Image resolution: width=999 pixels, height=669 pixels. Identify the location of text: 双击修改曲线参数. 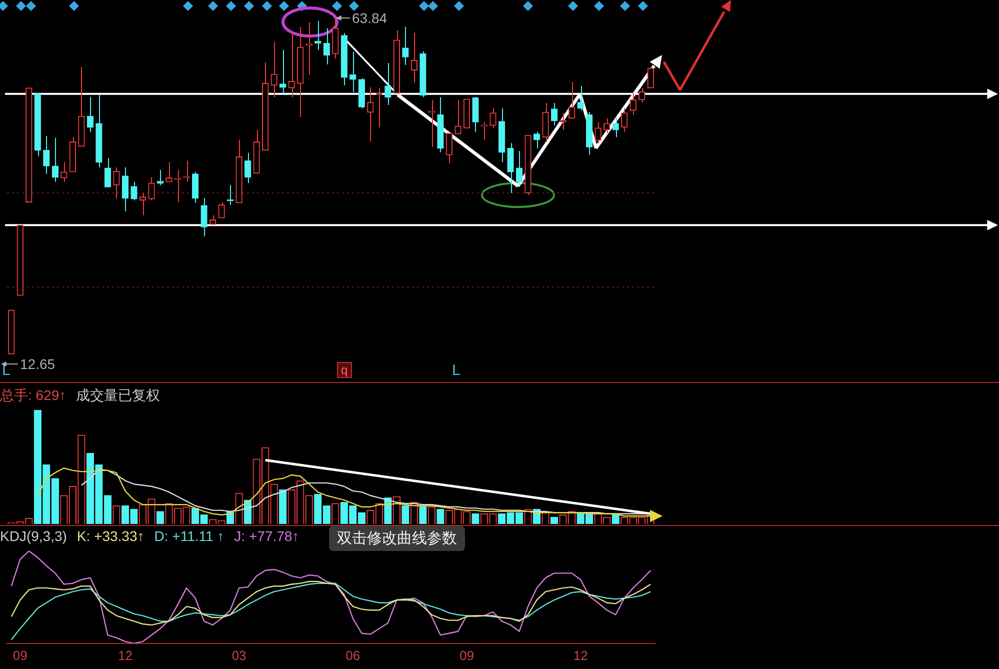
(397, 538).